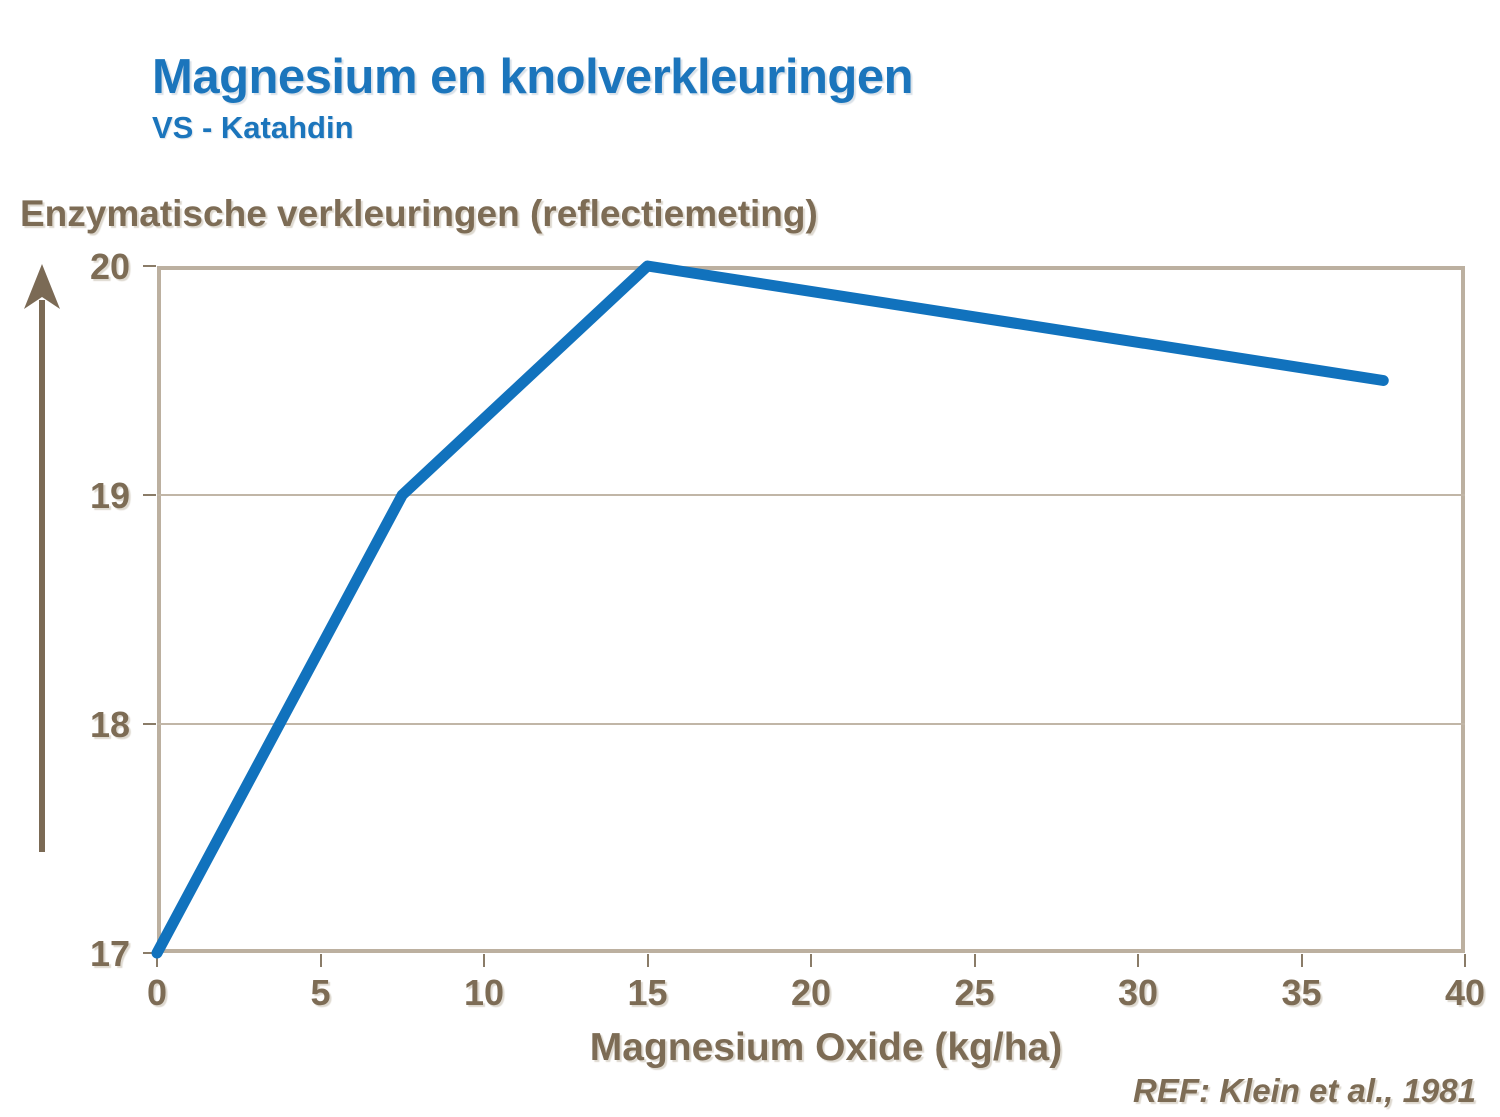 The image size is (1500, 1117). I want to click on x-tick-label: 40, so click(1465, 992).